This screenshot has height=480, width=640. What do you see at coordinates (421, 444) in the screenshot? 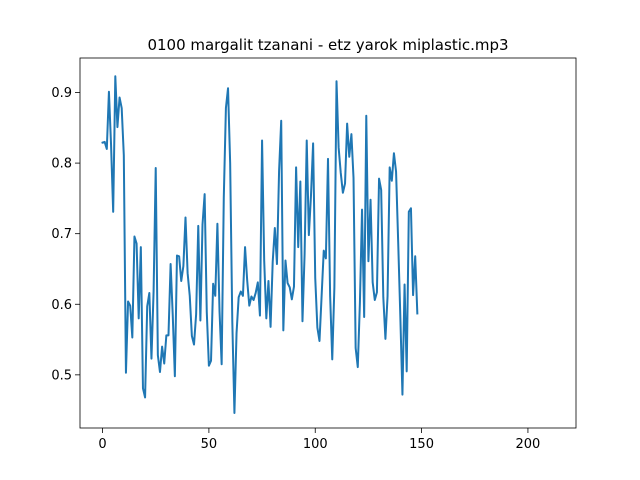
I see `x-tick-label: 150` at bounding box center [421, 444].